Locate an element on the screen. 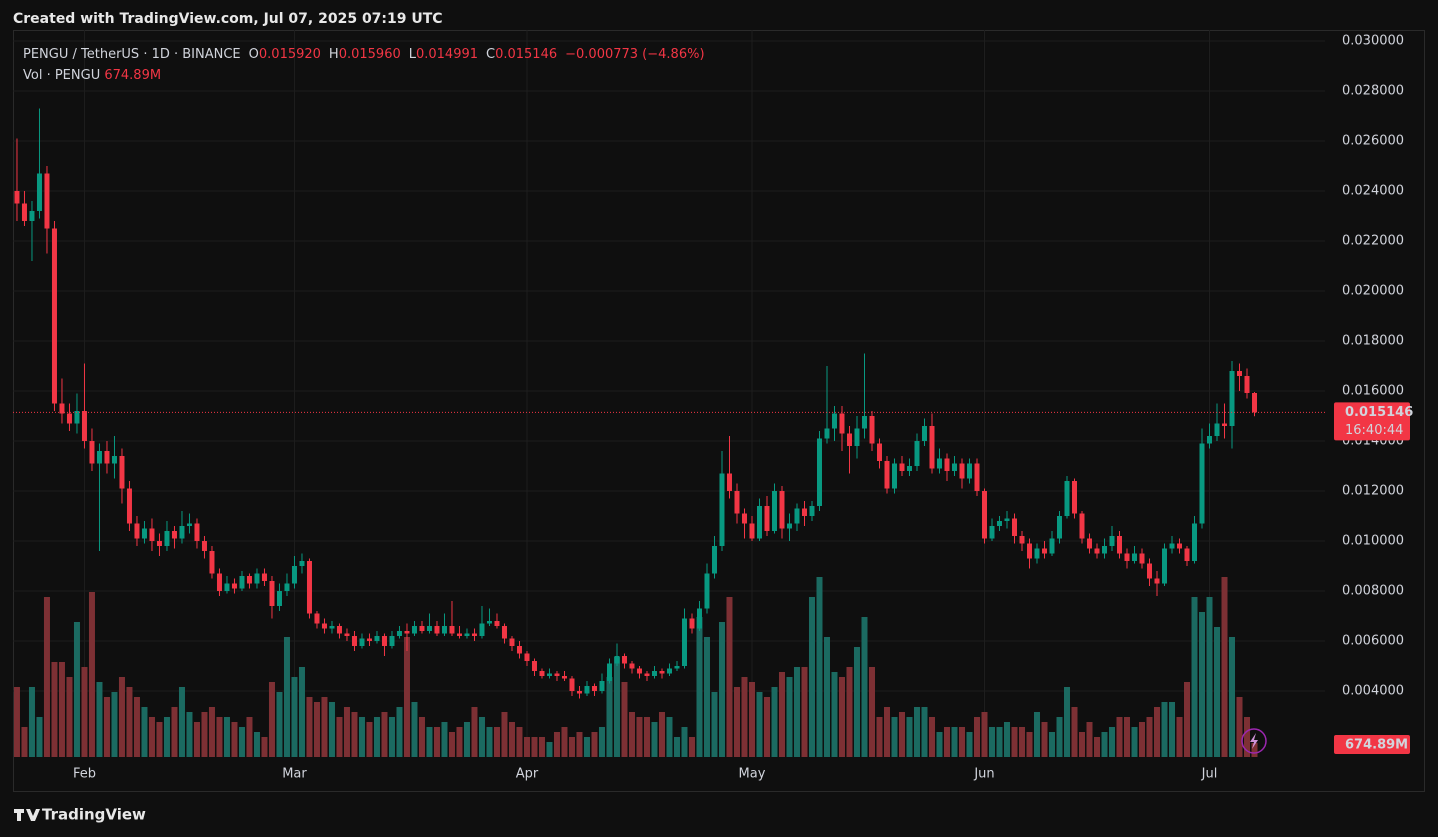 The width and height of the screenshot is (1438, 837). y-tick-label: 0.030000 is located at coordinates (1373, 41).